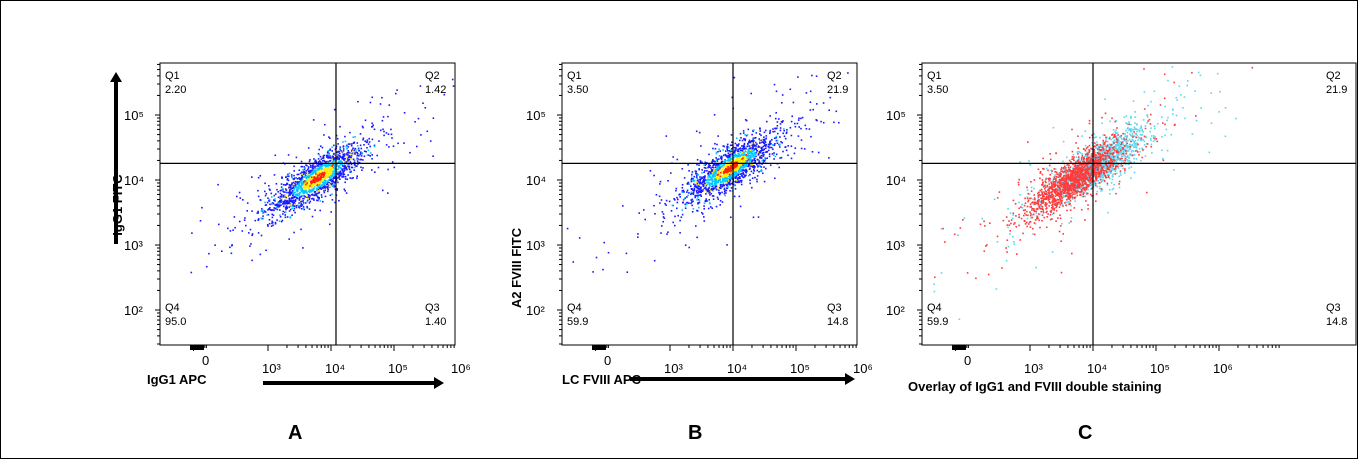  What do you see at coordinates (116, 77) in the screenshot?
I see `y-axis-arrowhead` at bounding box center [116, 77].